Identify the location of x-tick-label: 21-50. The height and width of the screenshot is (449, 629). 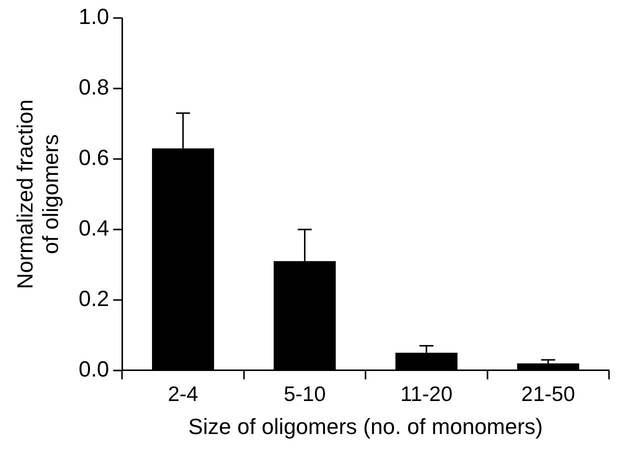
(548, 394).